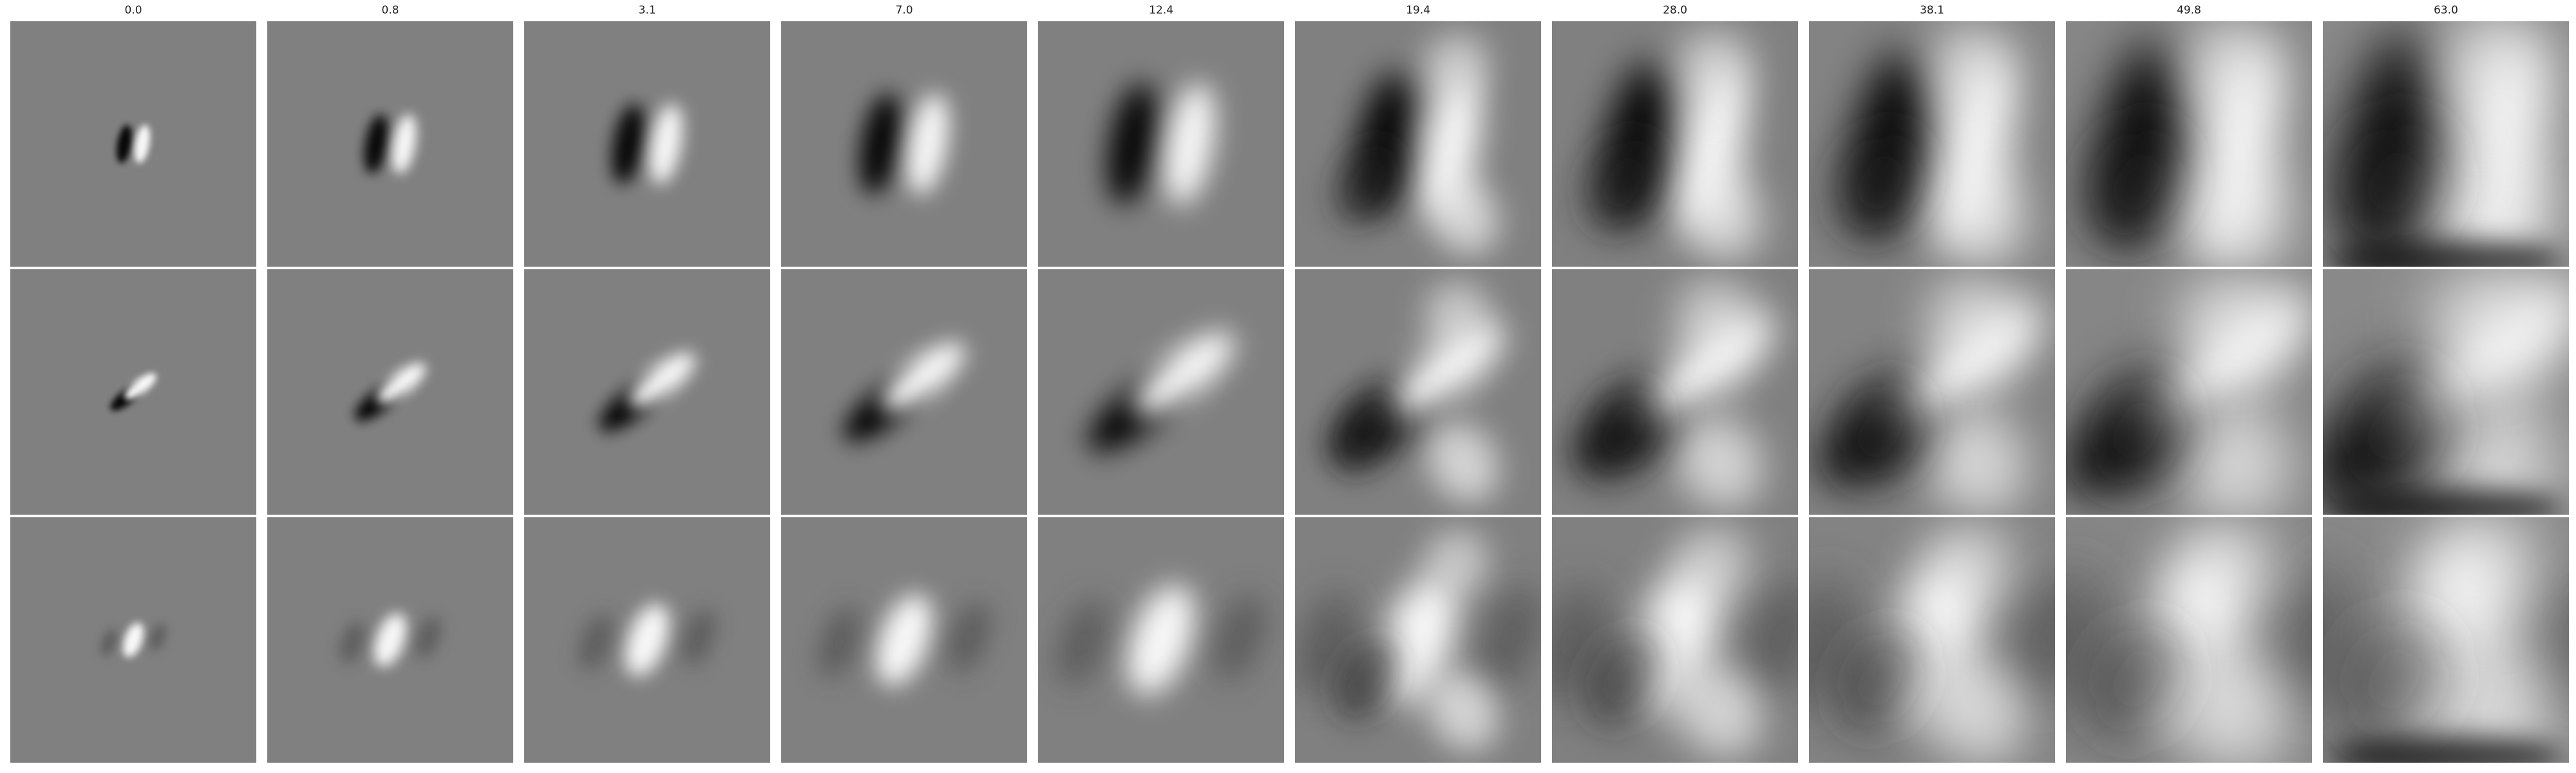 This screenshot has width=2576, height=773. I want to click on filter-panel-r1-c9, so click(2189, 144).